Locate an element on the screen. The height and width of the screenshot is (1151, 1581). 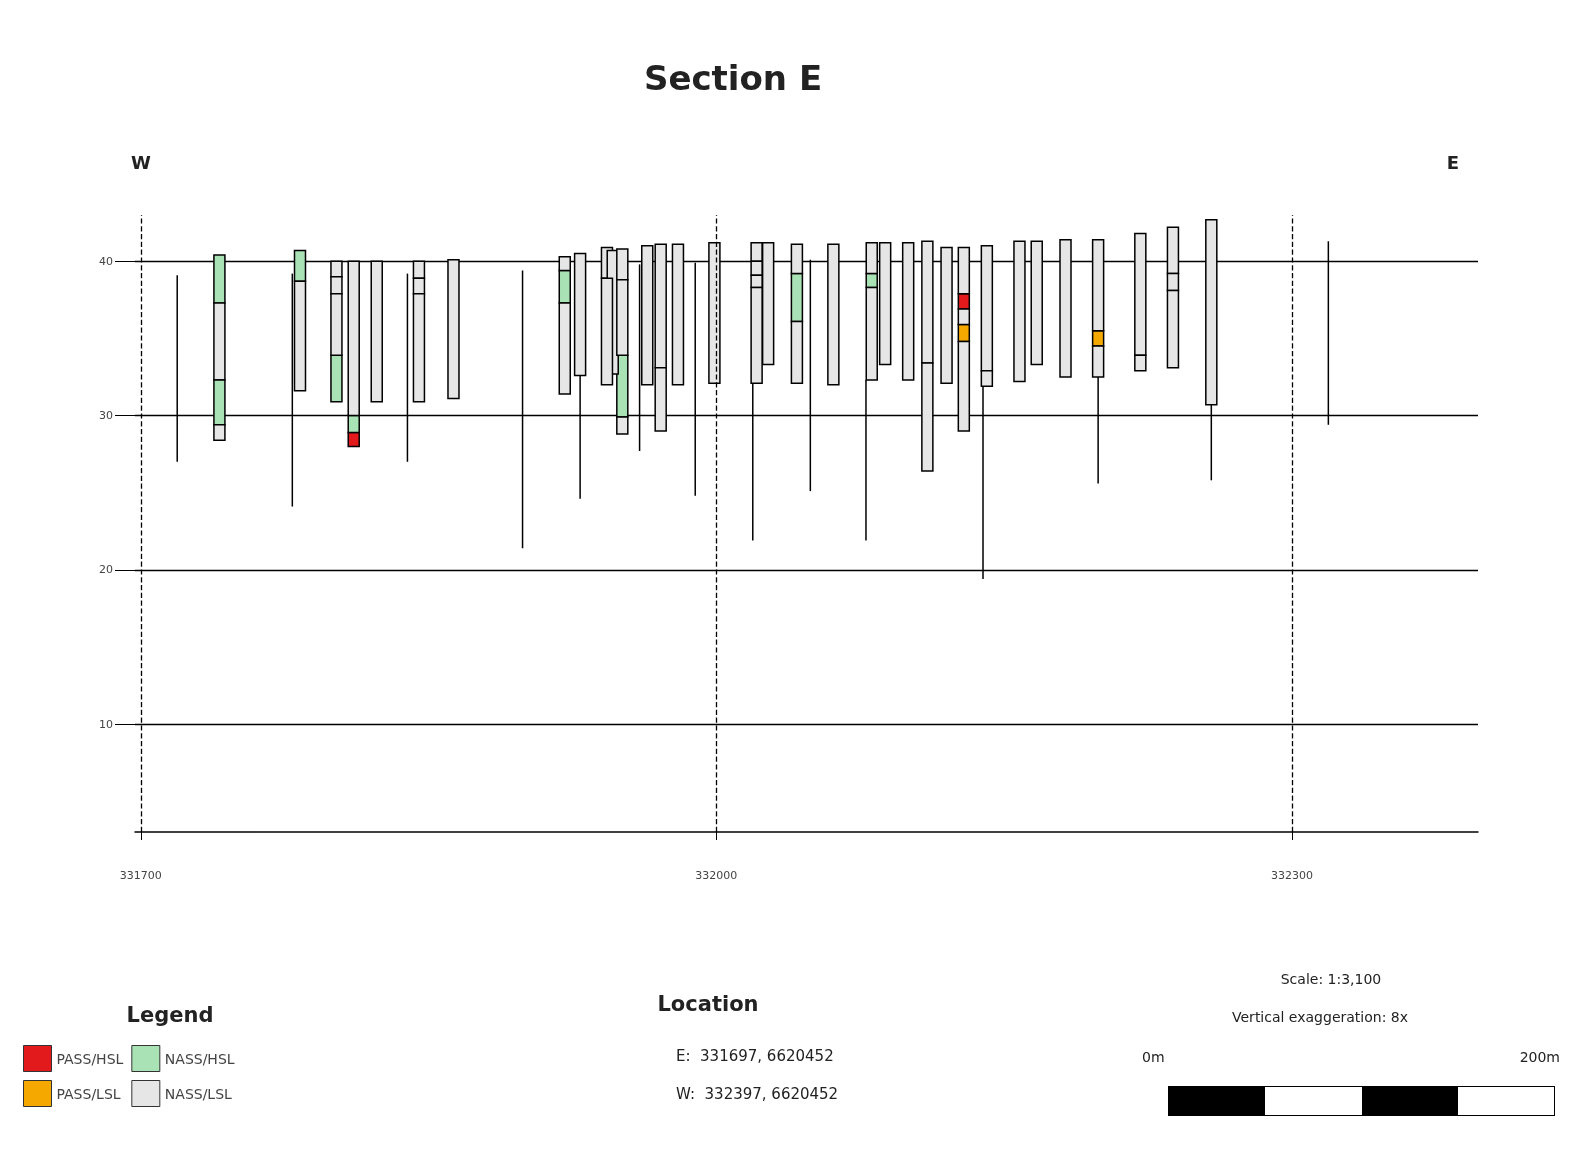
x-tick-label: 332300 is located at coordinates (1291, 875).